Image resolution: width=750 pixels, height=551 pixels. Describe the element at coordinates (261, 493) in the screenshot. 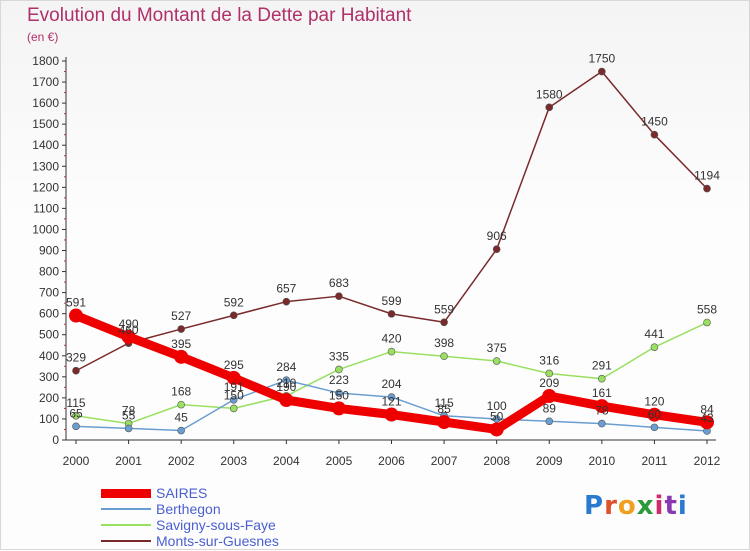

I see `legend-item: SAIRES` at that location.